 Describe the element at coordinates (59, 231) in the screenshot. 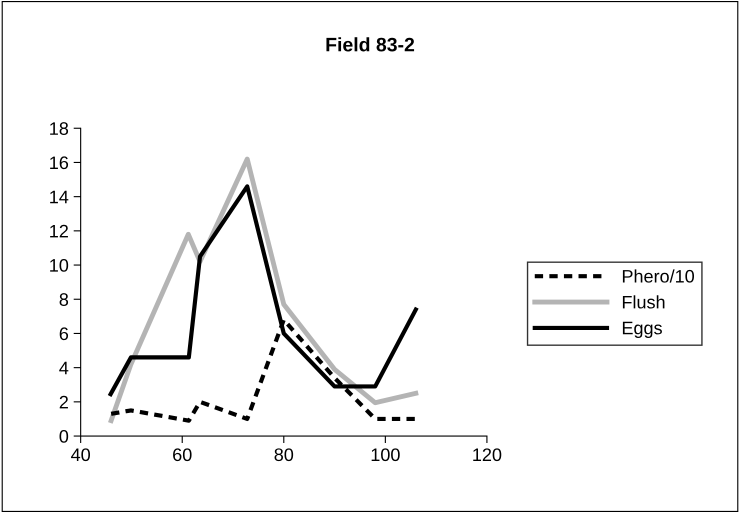

I see `y-tick-label: 12` at that location.